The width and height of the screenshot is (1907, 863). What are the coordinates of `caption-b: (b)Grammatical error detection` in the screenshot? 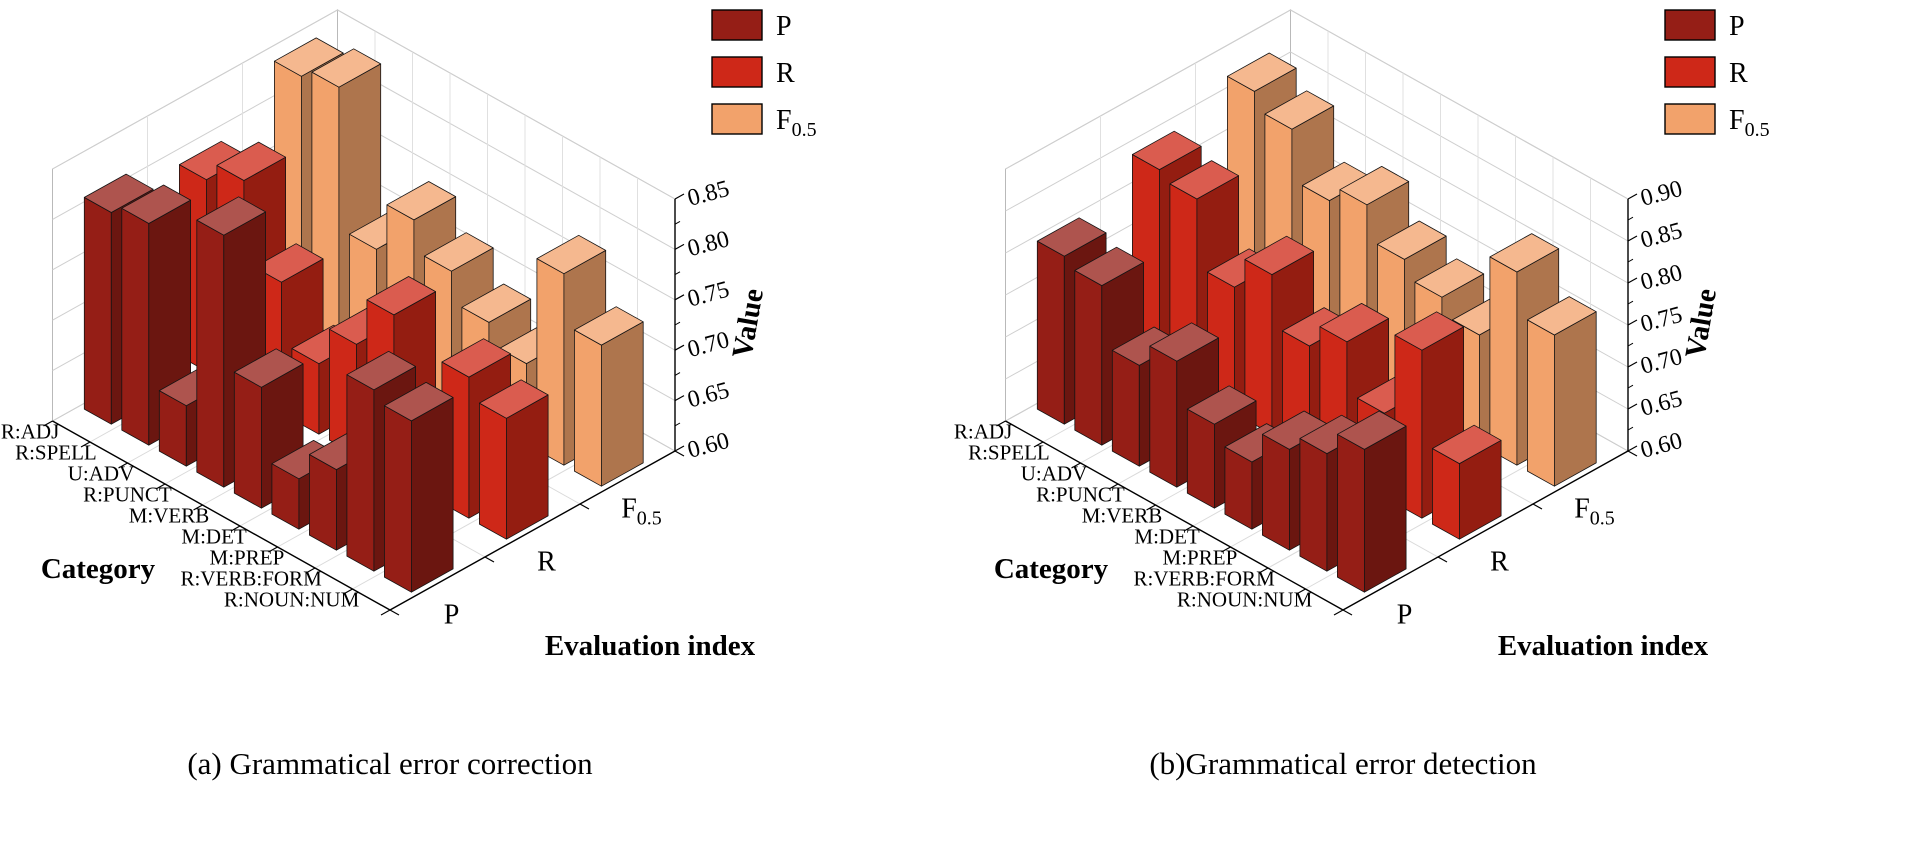 It's located at (1343, 763).